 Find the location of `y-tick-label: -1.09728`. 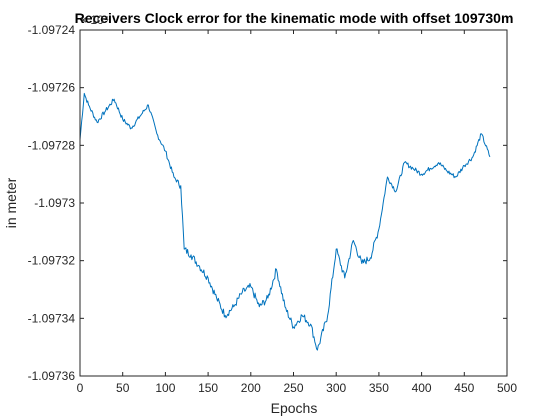

y-tick-label: -1.09728 is located at coordinates (52, 145).